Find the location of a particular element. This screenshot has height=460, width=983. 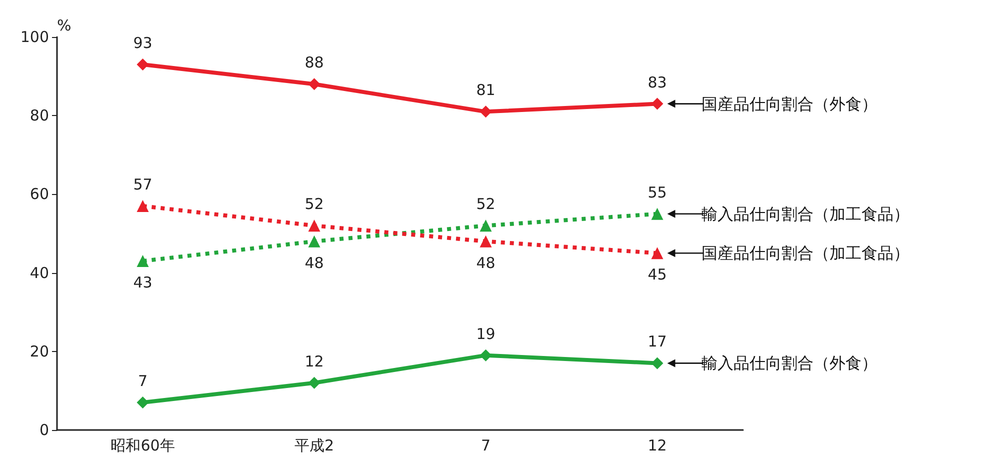

text: 国産品仕向割合（加工食品） is located at coordinates (805, 253).